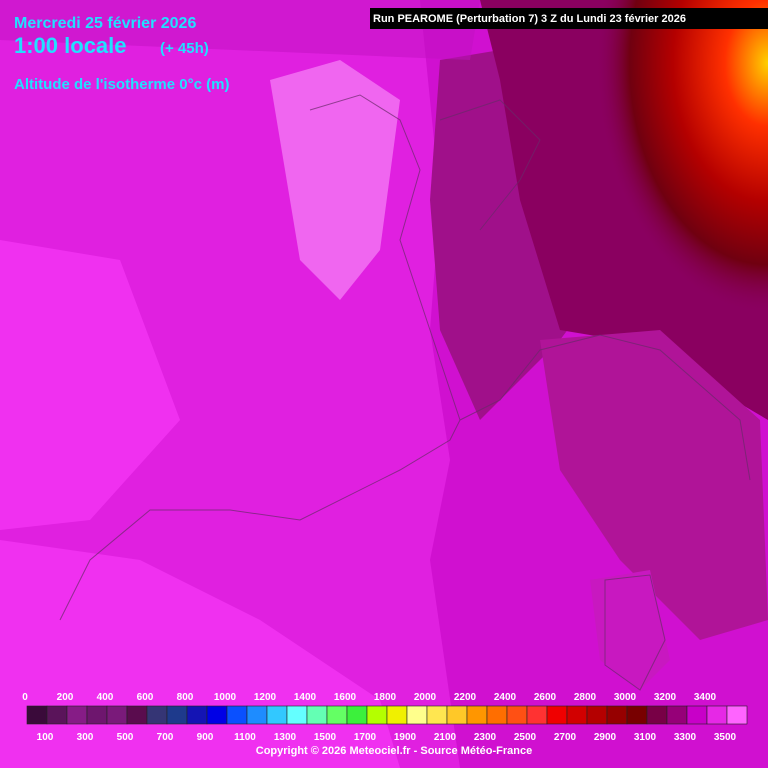 The width and height of the screenshot is (768, 773). I want to click on legend-label: 2400, so click(505, 697).